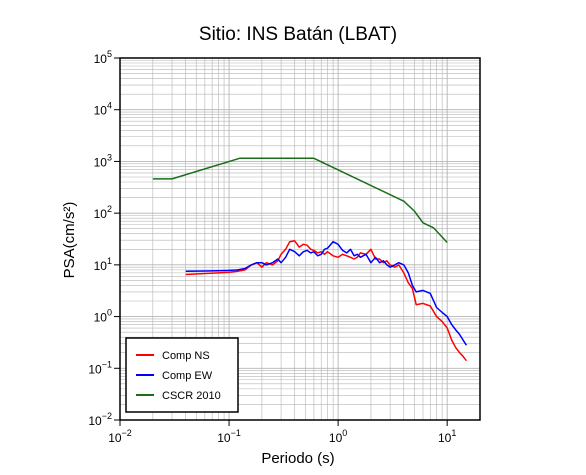 This screenshot has height=475, width=586. Describe the element at coordinates (298, 34) in the screenshot. I see `chart-title: Sitio: INS Batán (LBAT)` at that location.